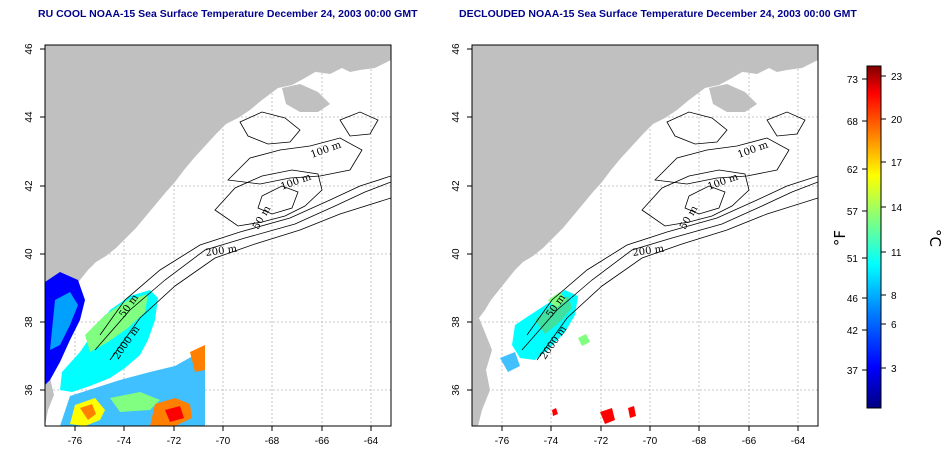 This screenshot has height=475, width=950. What do you see at coordinates (897, 208) in the screenshot?
I see `celsius-tick: 14` at bounding box center [897, 208].